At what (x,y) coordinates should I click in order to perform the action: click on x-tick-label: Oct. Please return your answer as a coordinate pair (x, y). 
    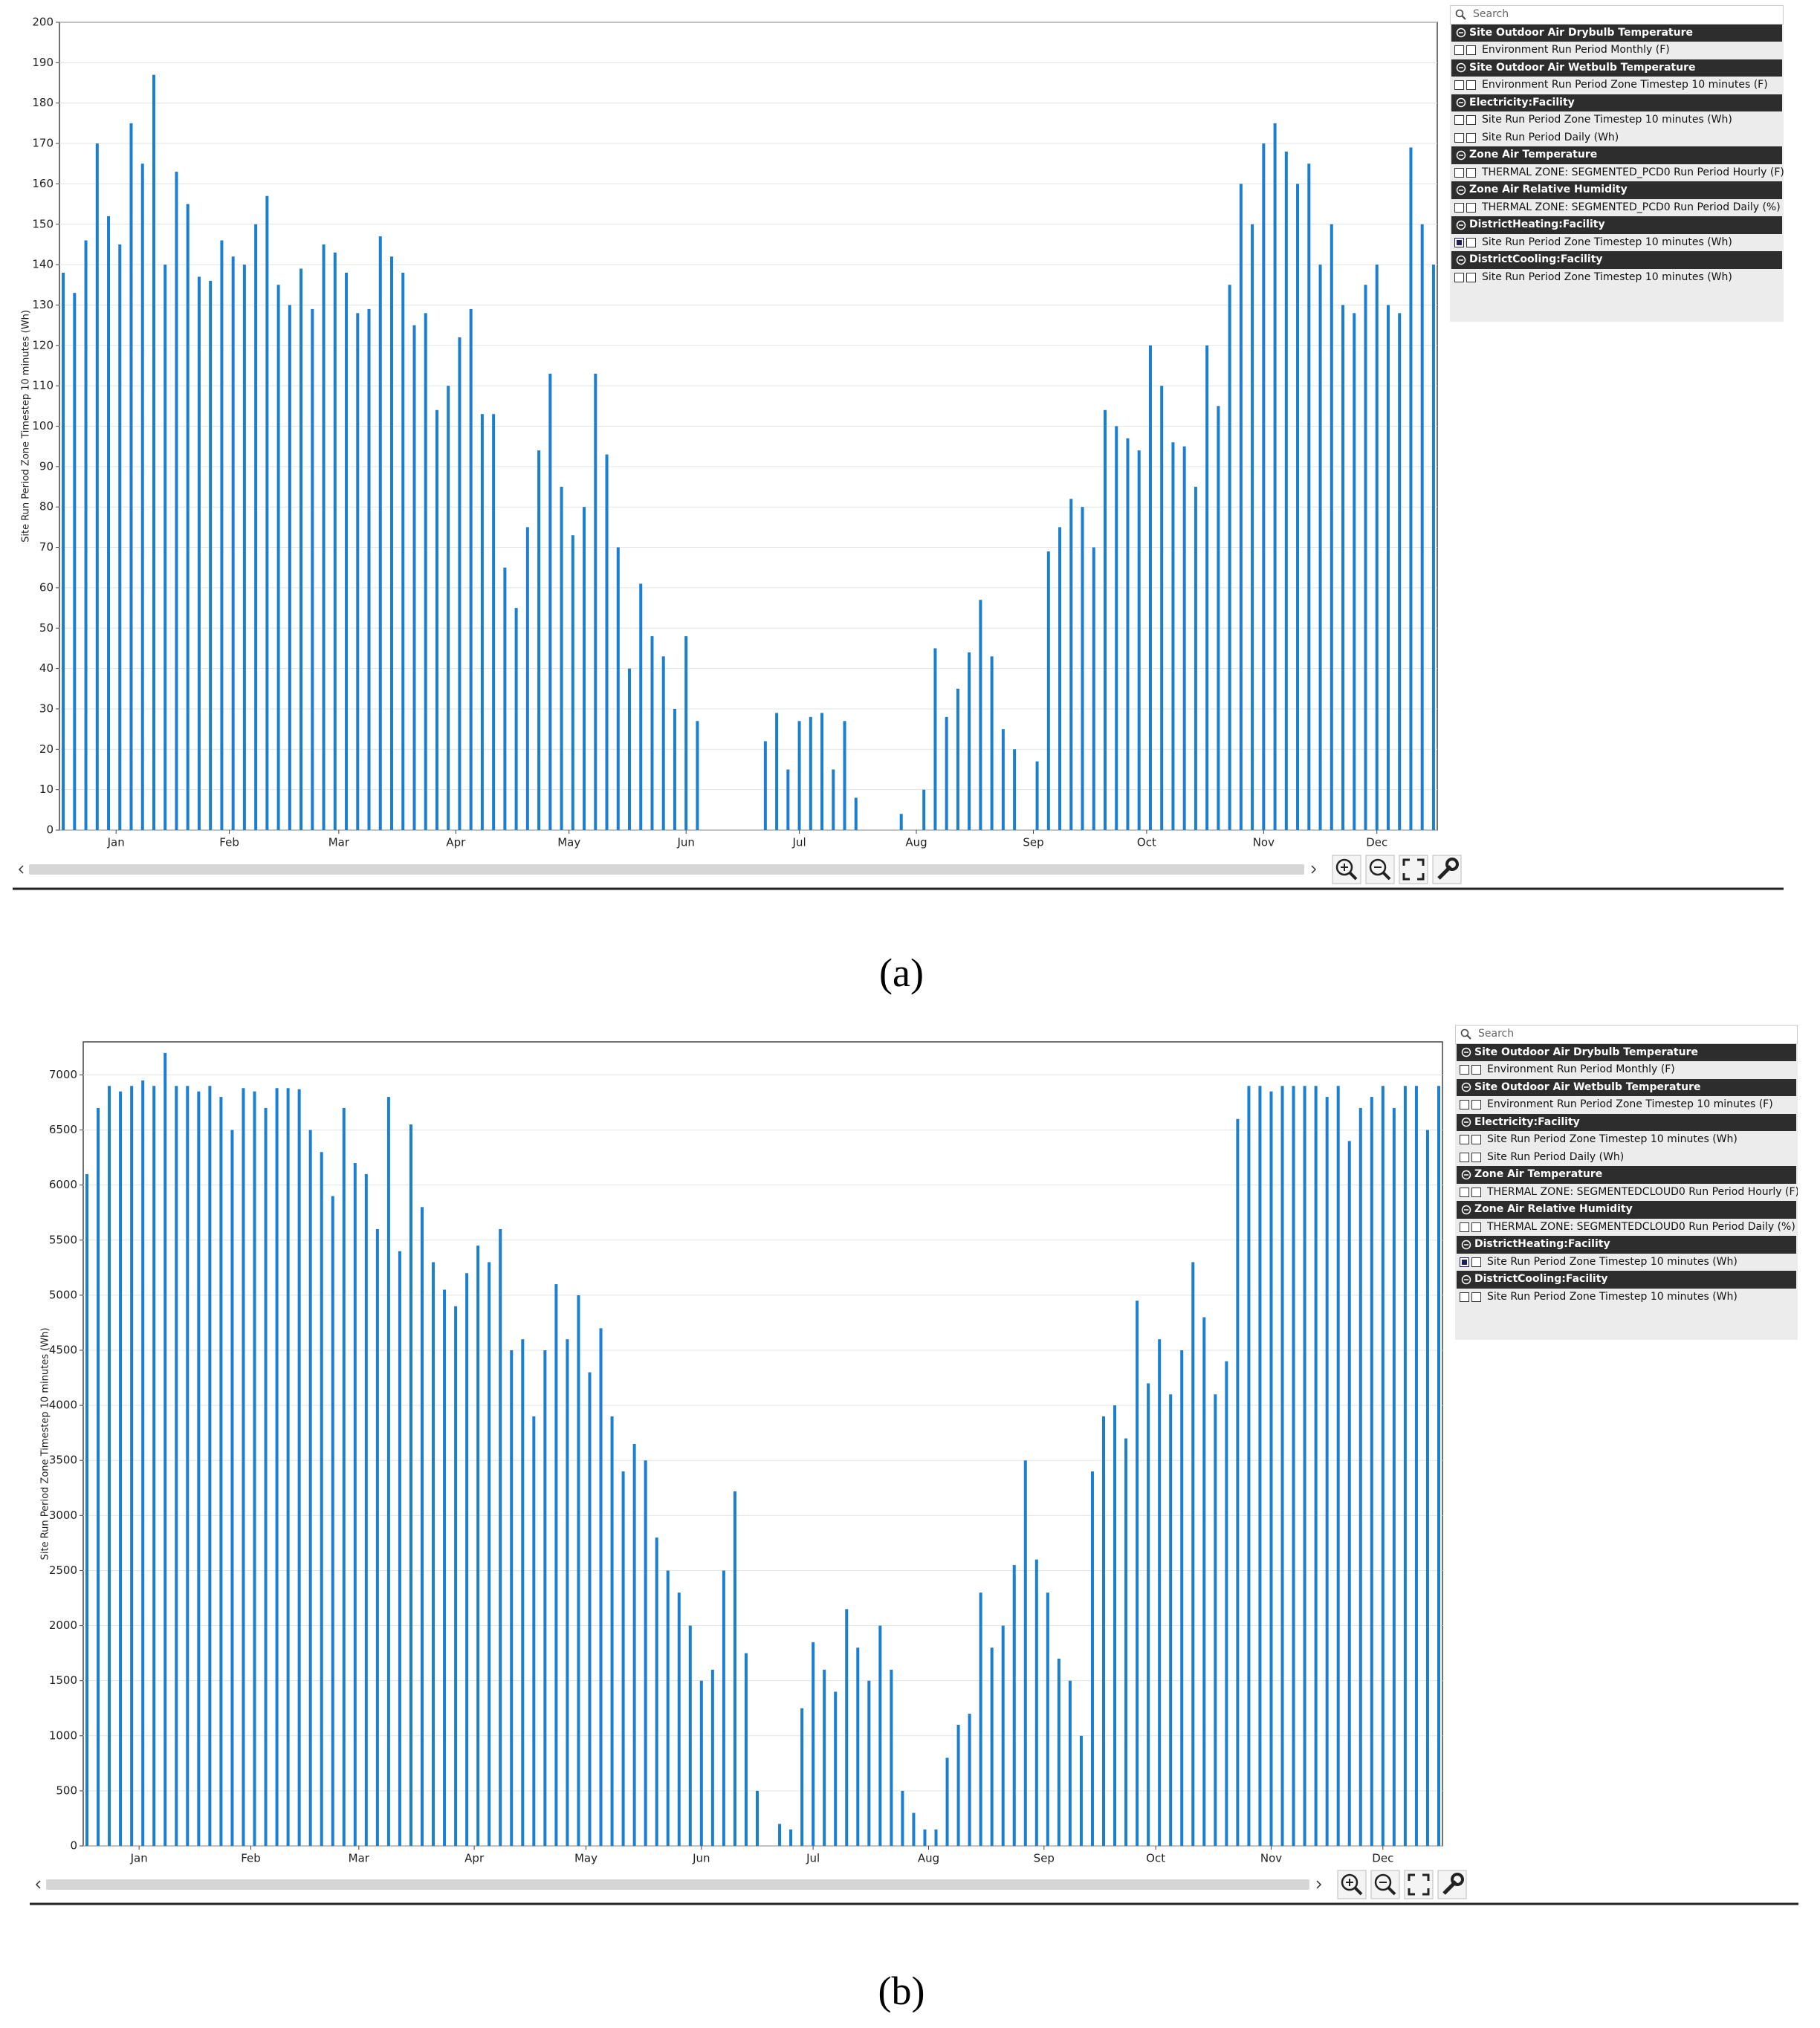
    Looking at the image, I should click on (1146, 842).